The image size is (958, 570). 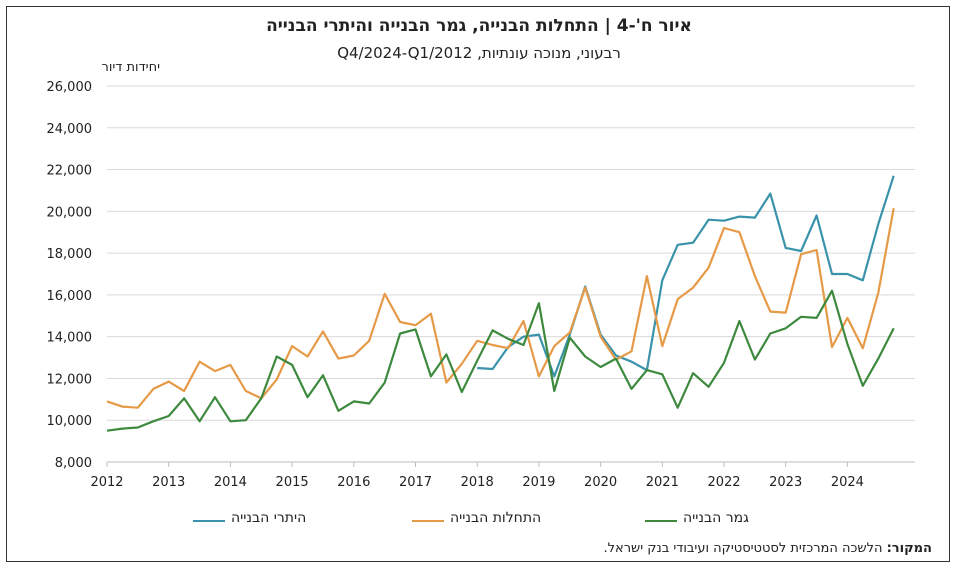 I want to click on x-tick-label: 2018, so click(x=477, y=482).